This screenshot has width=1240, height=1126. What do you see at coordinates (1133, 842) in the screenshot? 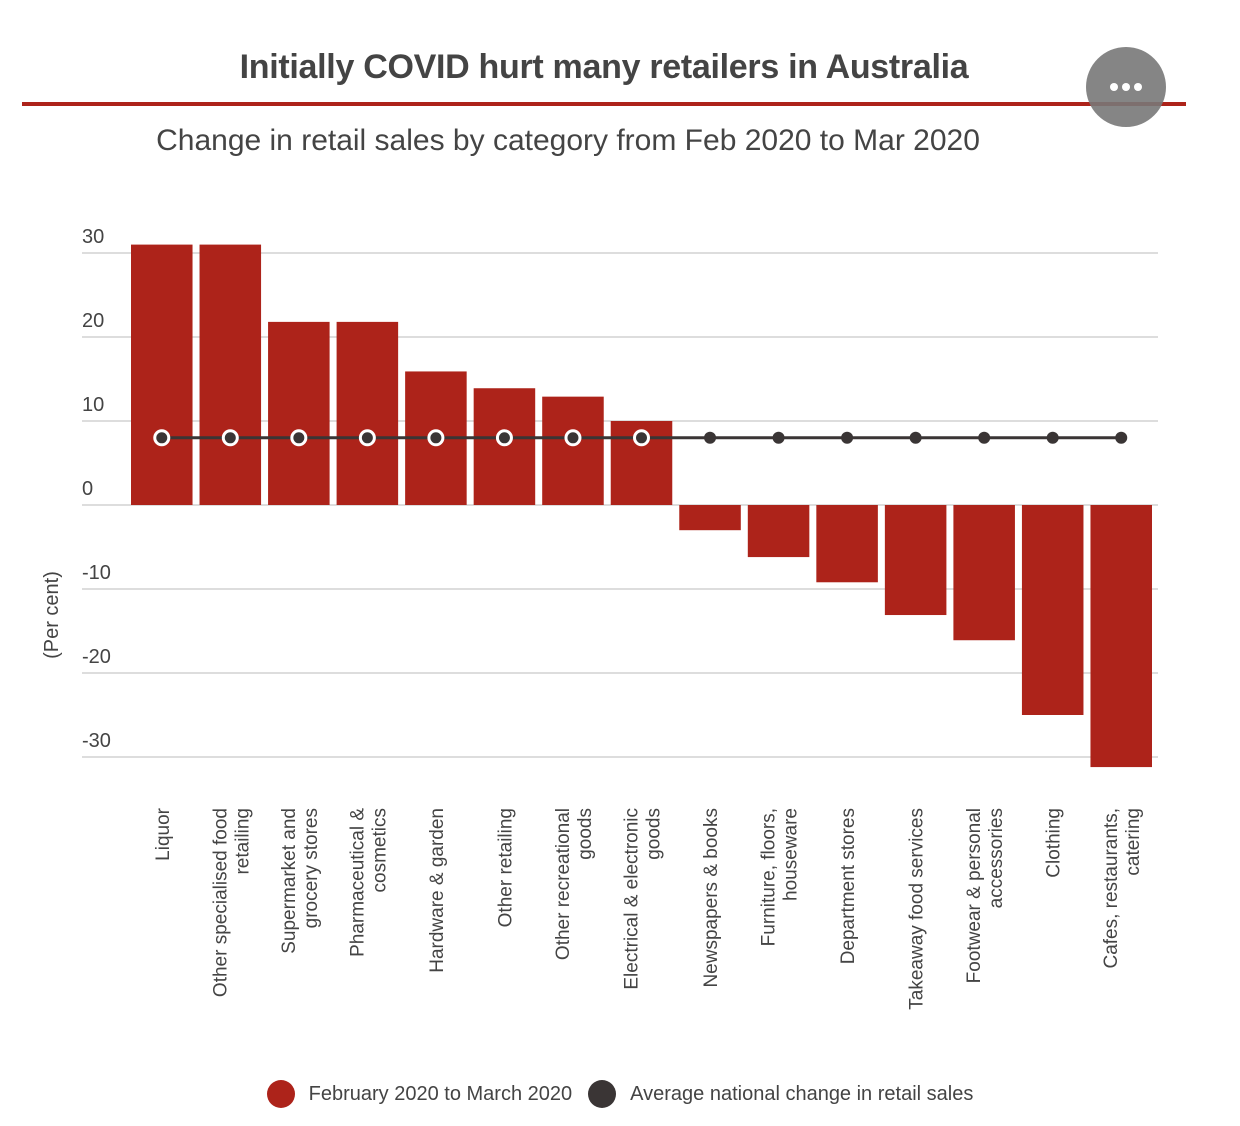
I see `x-tick-label-line: catering` at bounding box center [1133, 842].